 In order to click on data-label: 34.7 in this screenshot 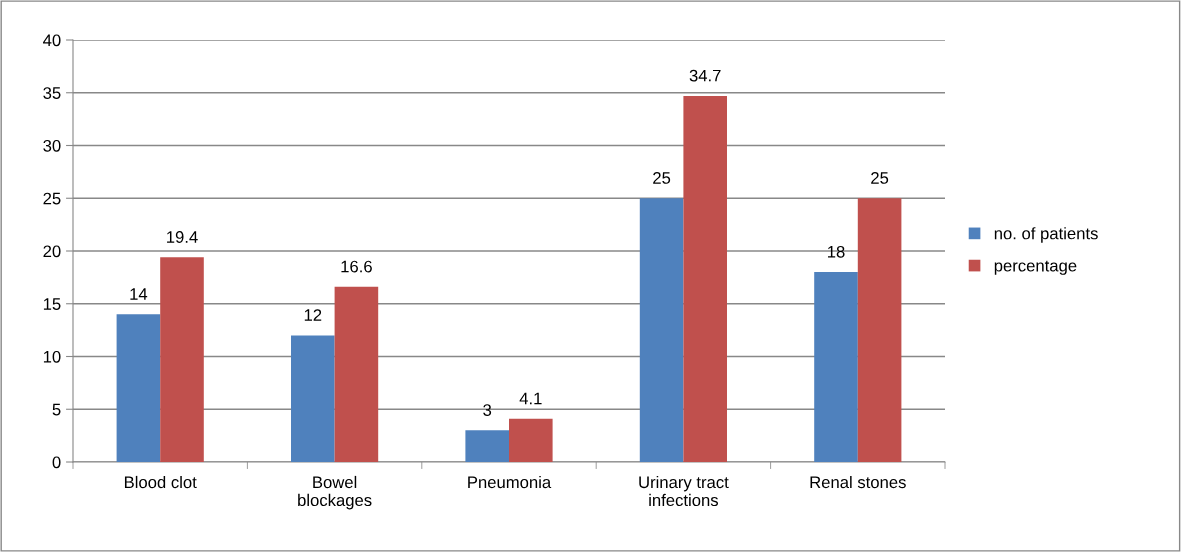, I will do `click(705, 75)`.